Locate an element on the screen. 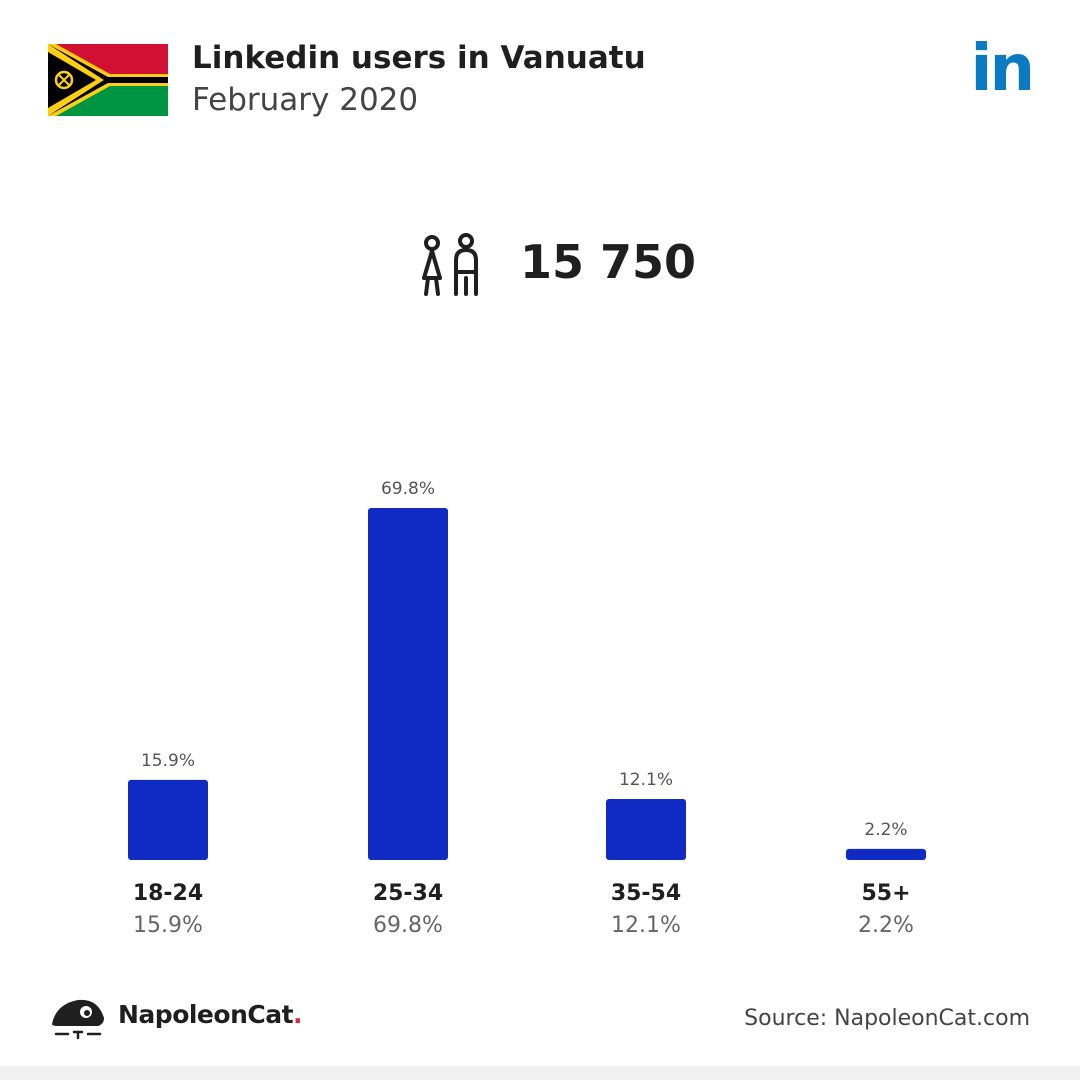 The width and height of the screenshot is (1080, 1080). title-block: Linkedin users in Vanuatu February 2020 is located at coordinates (419, 80).